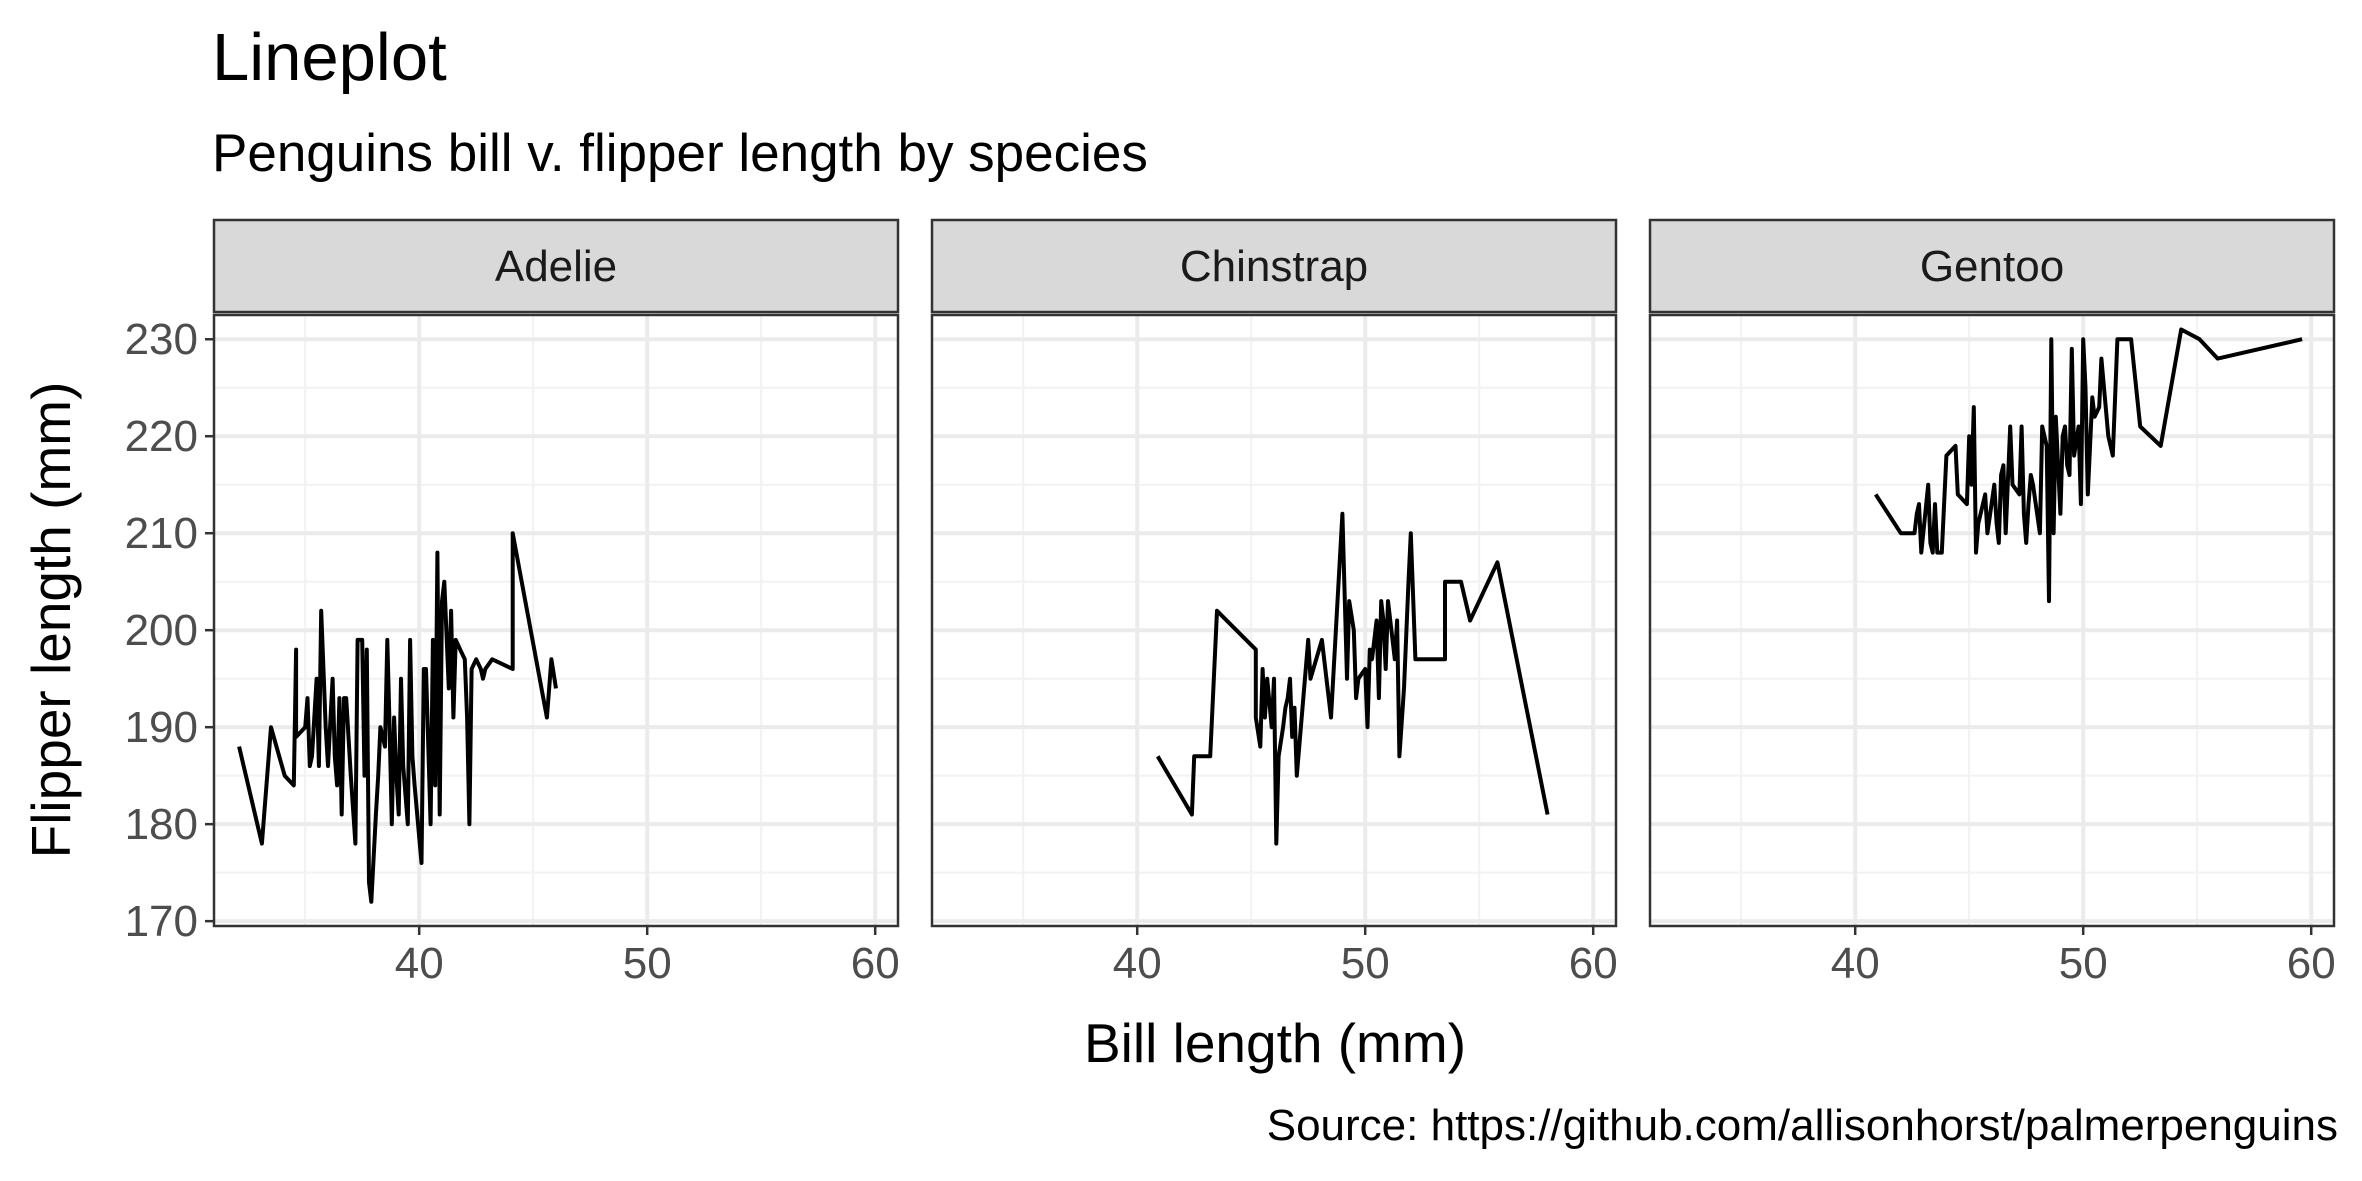  Describe the element at coordinates (329, 57) in the screenshot. I see `chart-title: Lineplot` at that location.